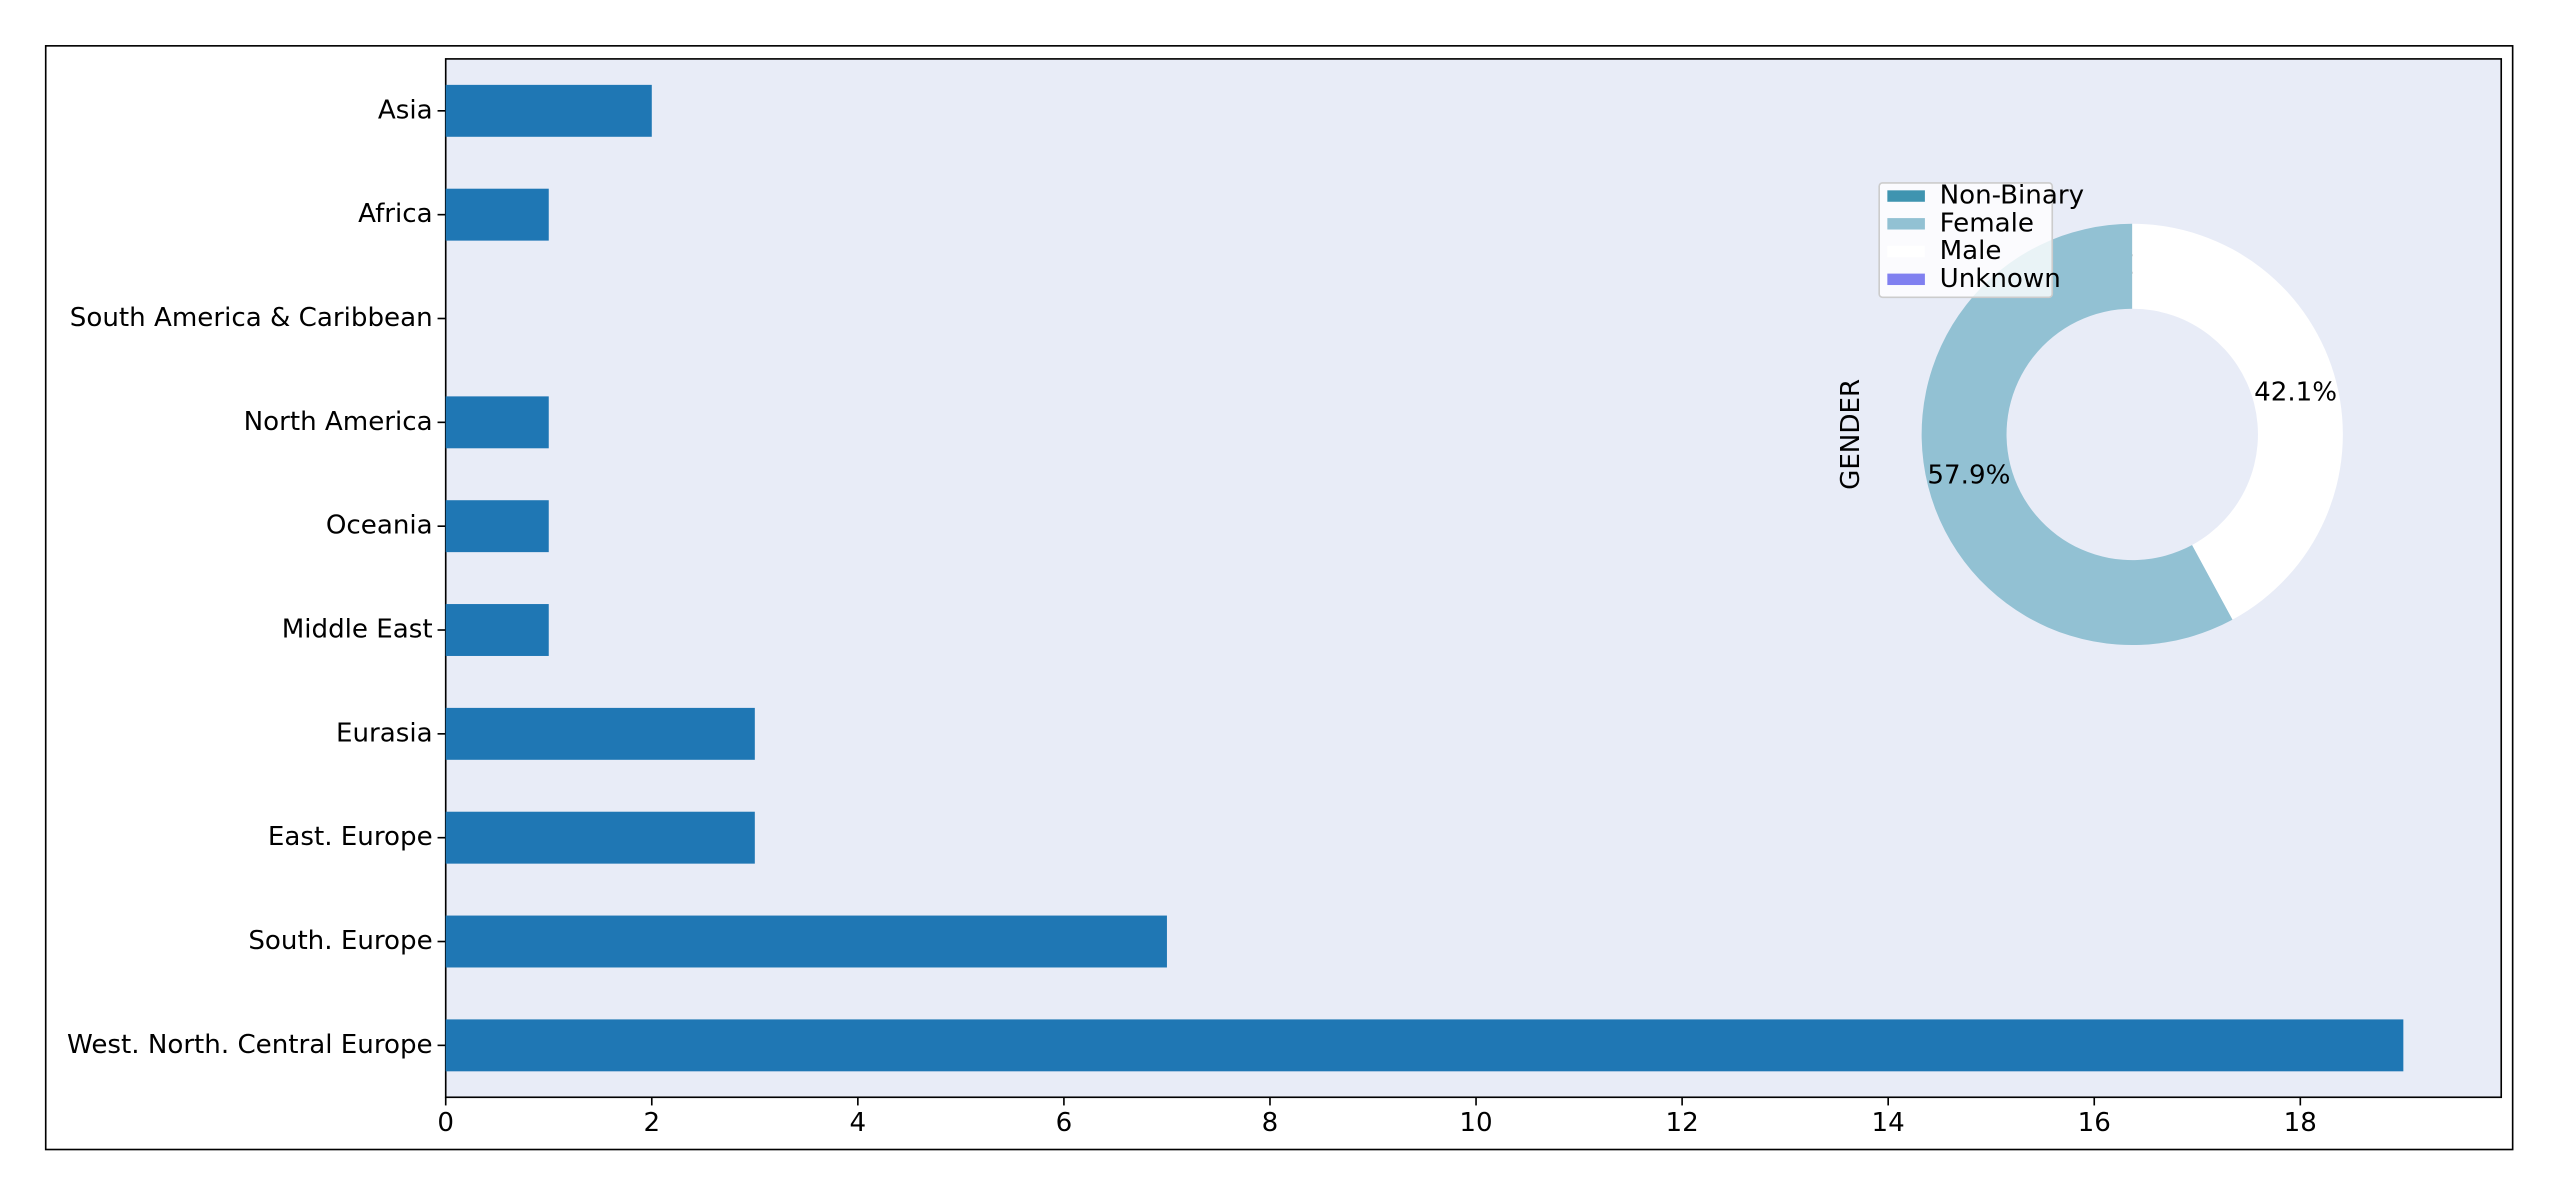 This screenshot has height=1197, width=2560. Describe the element at coordinates (340, 941) in the screenshot. I see `y-tick-label: South. Europe` at that location.